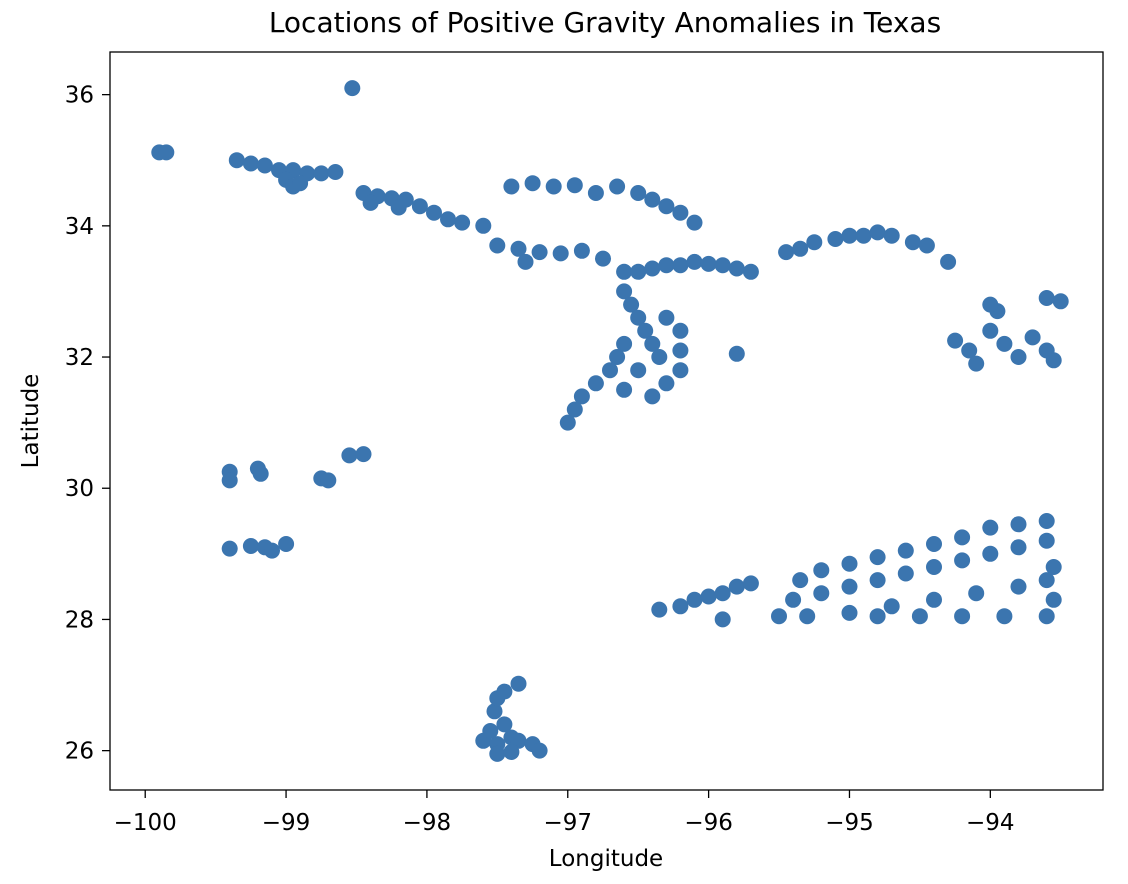 The image size is (1128, 884). I want to click on y-tick-label: 34, so click(79, 227).